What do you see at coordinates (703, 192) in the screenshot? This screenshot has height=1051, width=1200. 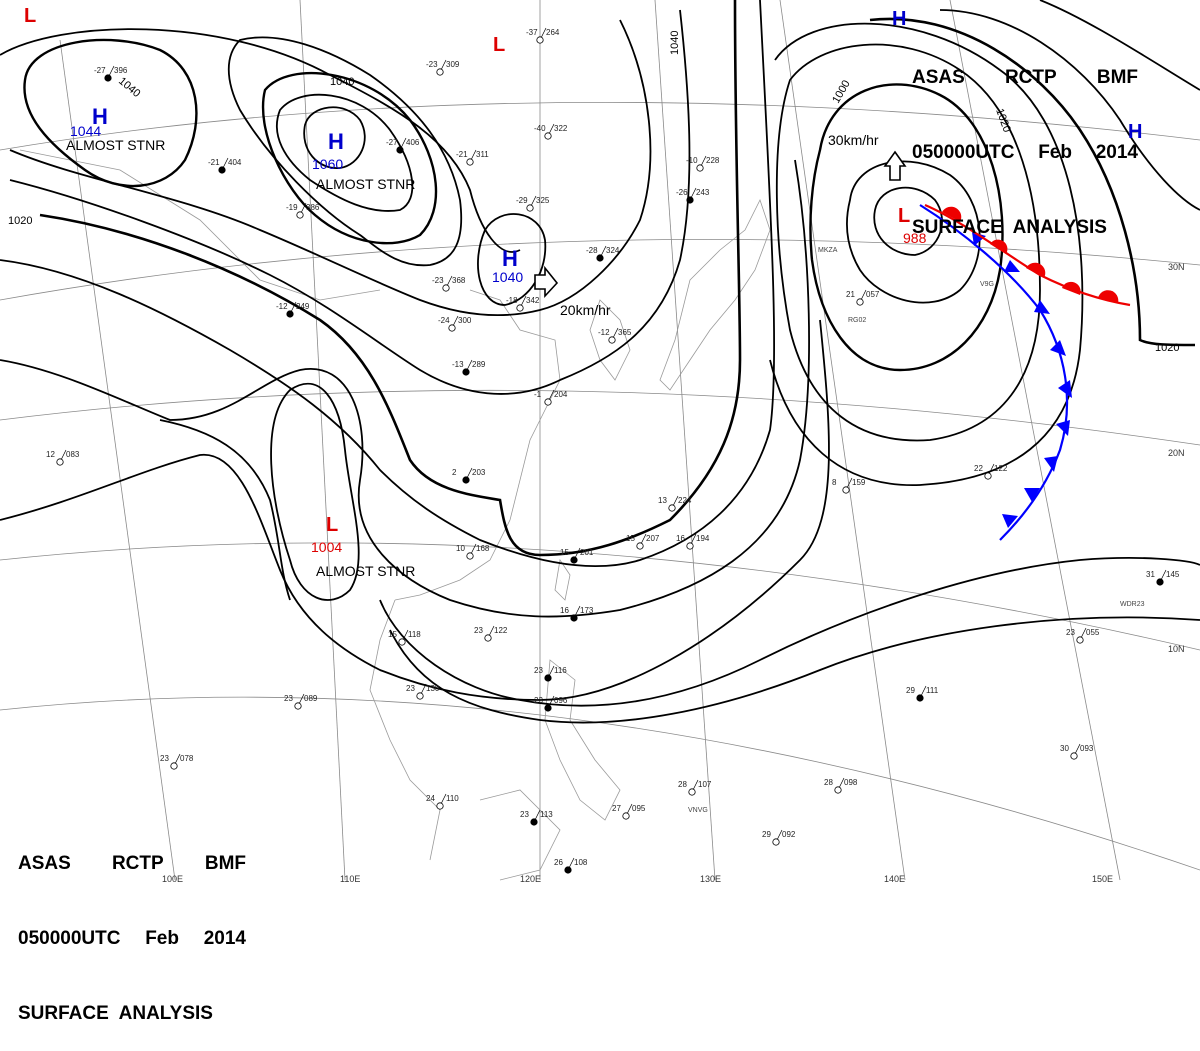 I see `station-pressure: 243` at bounding box center [703, 192].